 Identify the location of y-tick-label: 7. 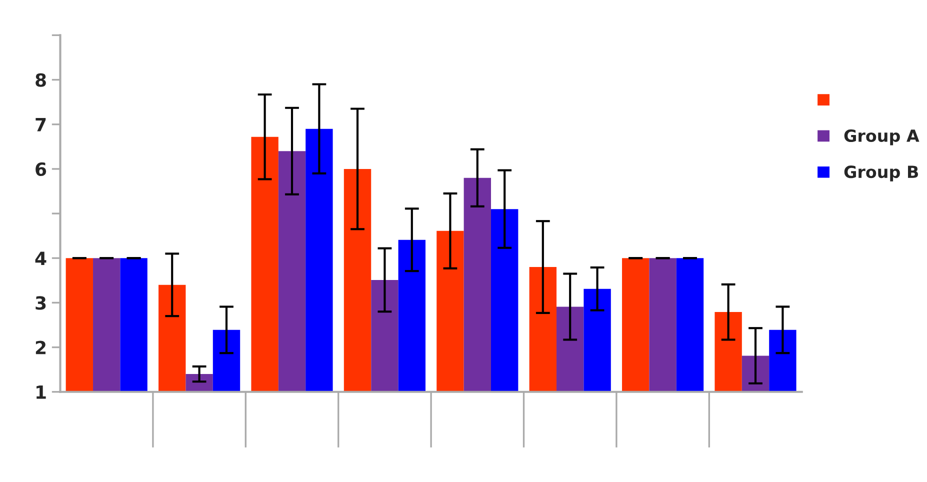
(41, 125).